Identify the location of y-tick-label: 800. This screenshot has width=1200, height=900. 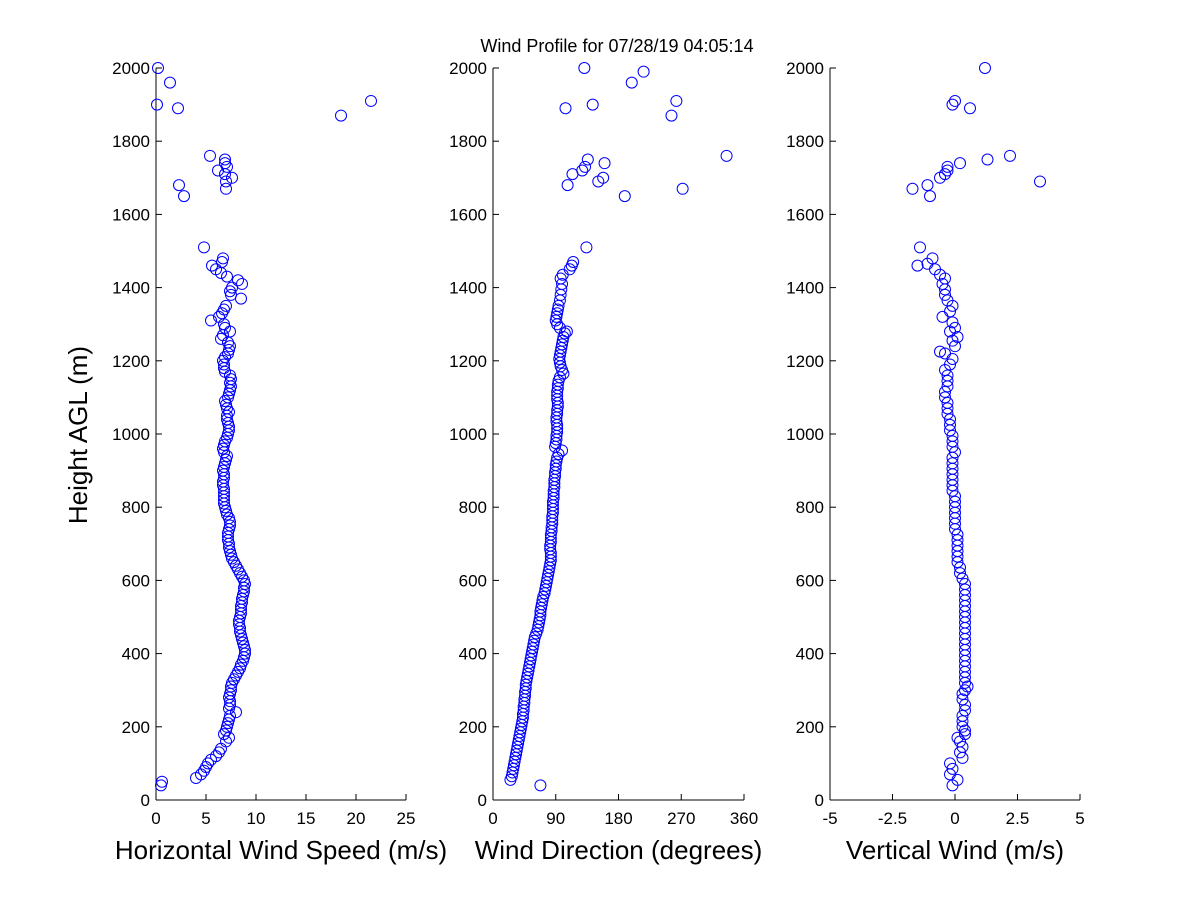
(136, 507).